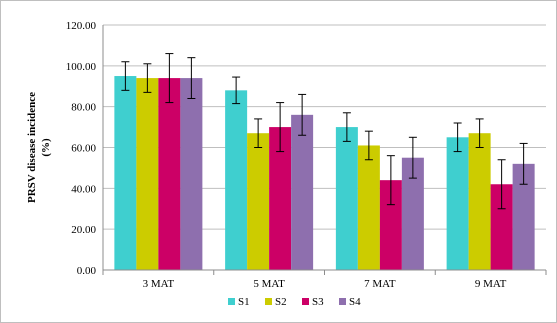 This screenshot has width=557, height=323. What do you see at coordinates (342, 301) in the screenshot?
I see `legend-swatch-S4` at bounding box center [342, 301].